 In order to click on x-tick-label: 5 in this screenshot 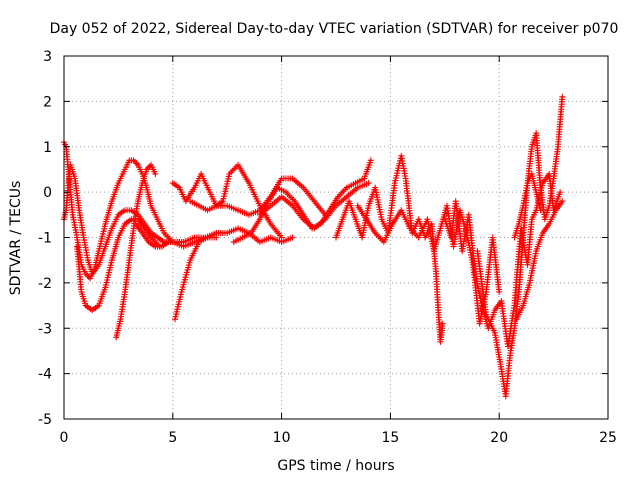, I will do `click(172, 438)`.